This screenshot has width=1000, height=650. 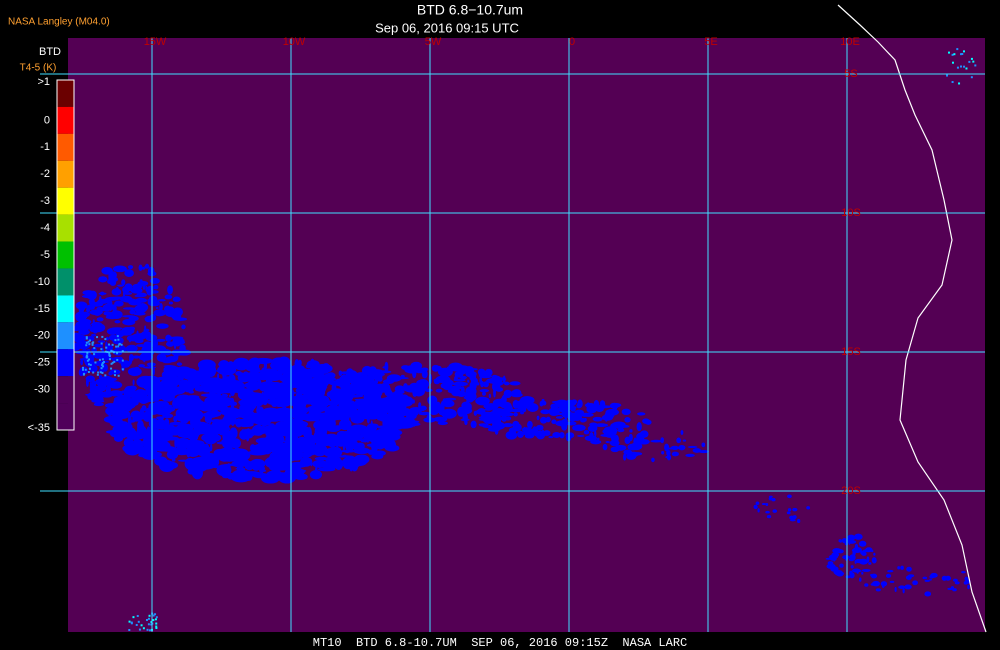 I want to click on source-label: NASA Langley (M04.0), so click(x=59, y=22).